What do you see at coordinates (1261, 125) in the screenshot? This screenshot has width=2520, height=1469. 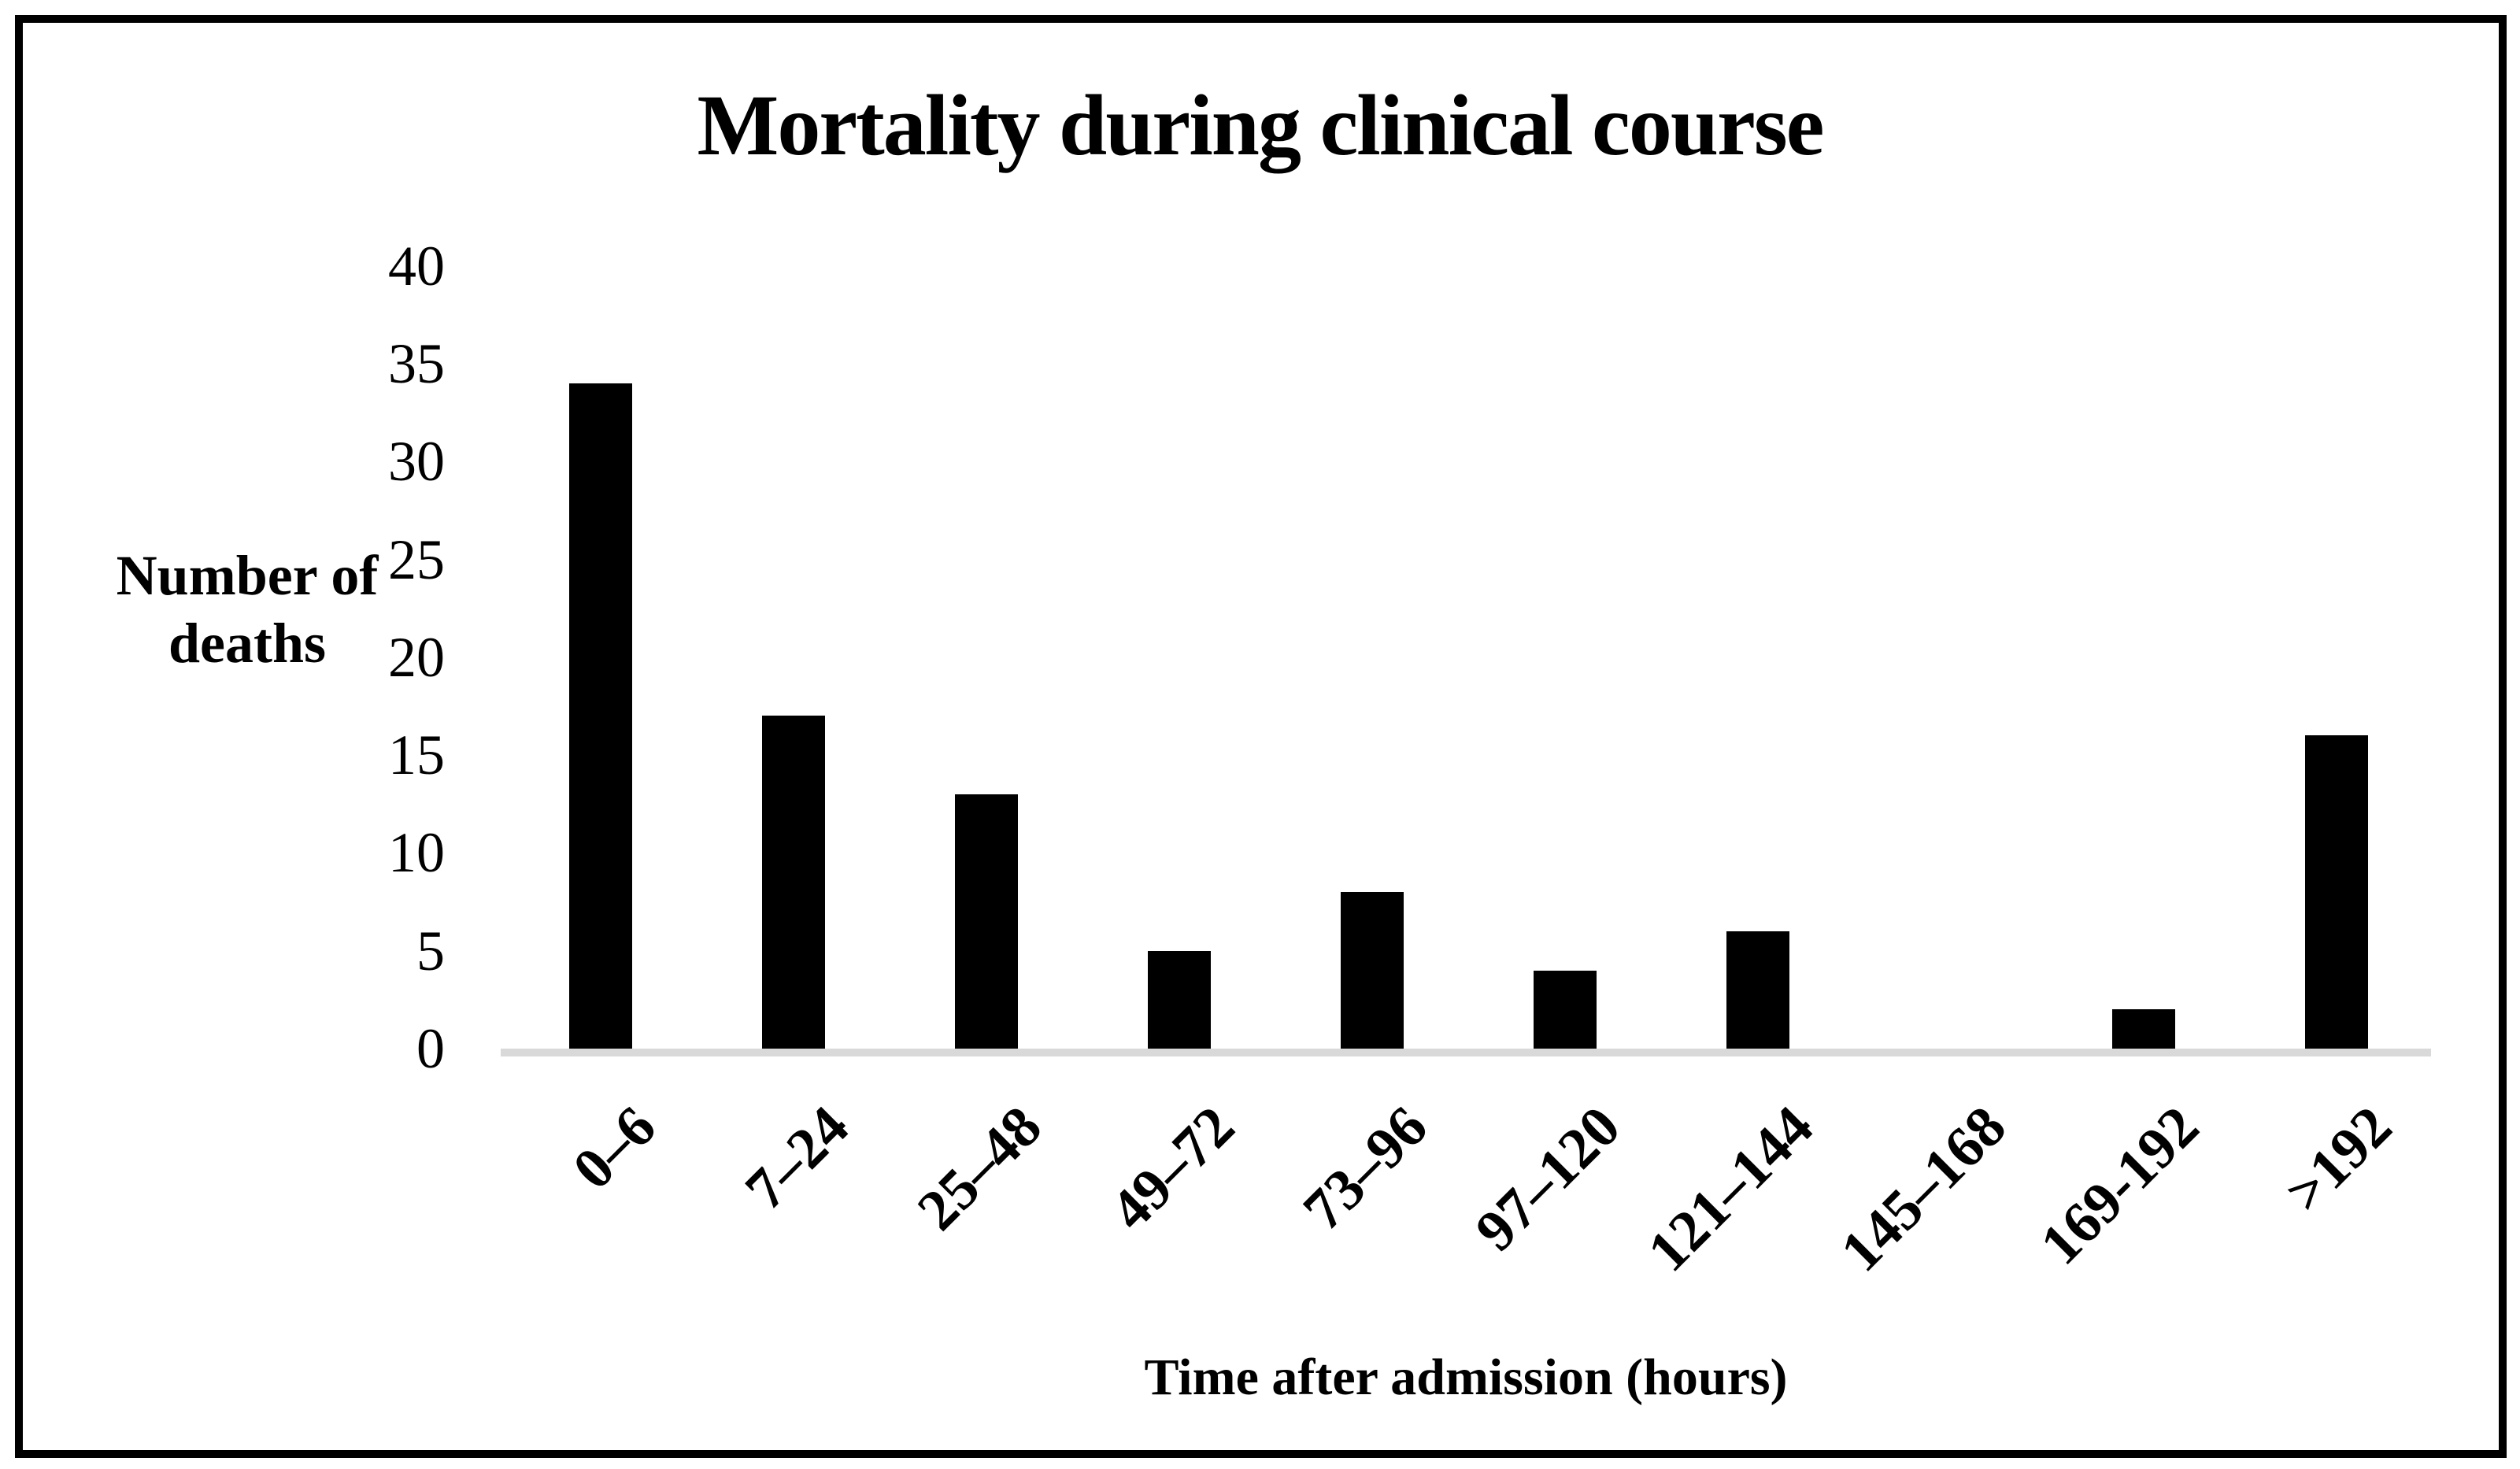 I see `chart-title: Mortality during clinical course` at bounding box center [1261, 125].